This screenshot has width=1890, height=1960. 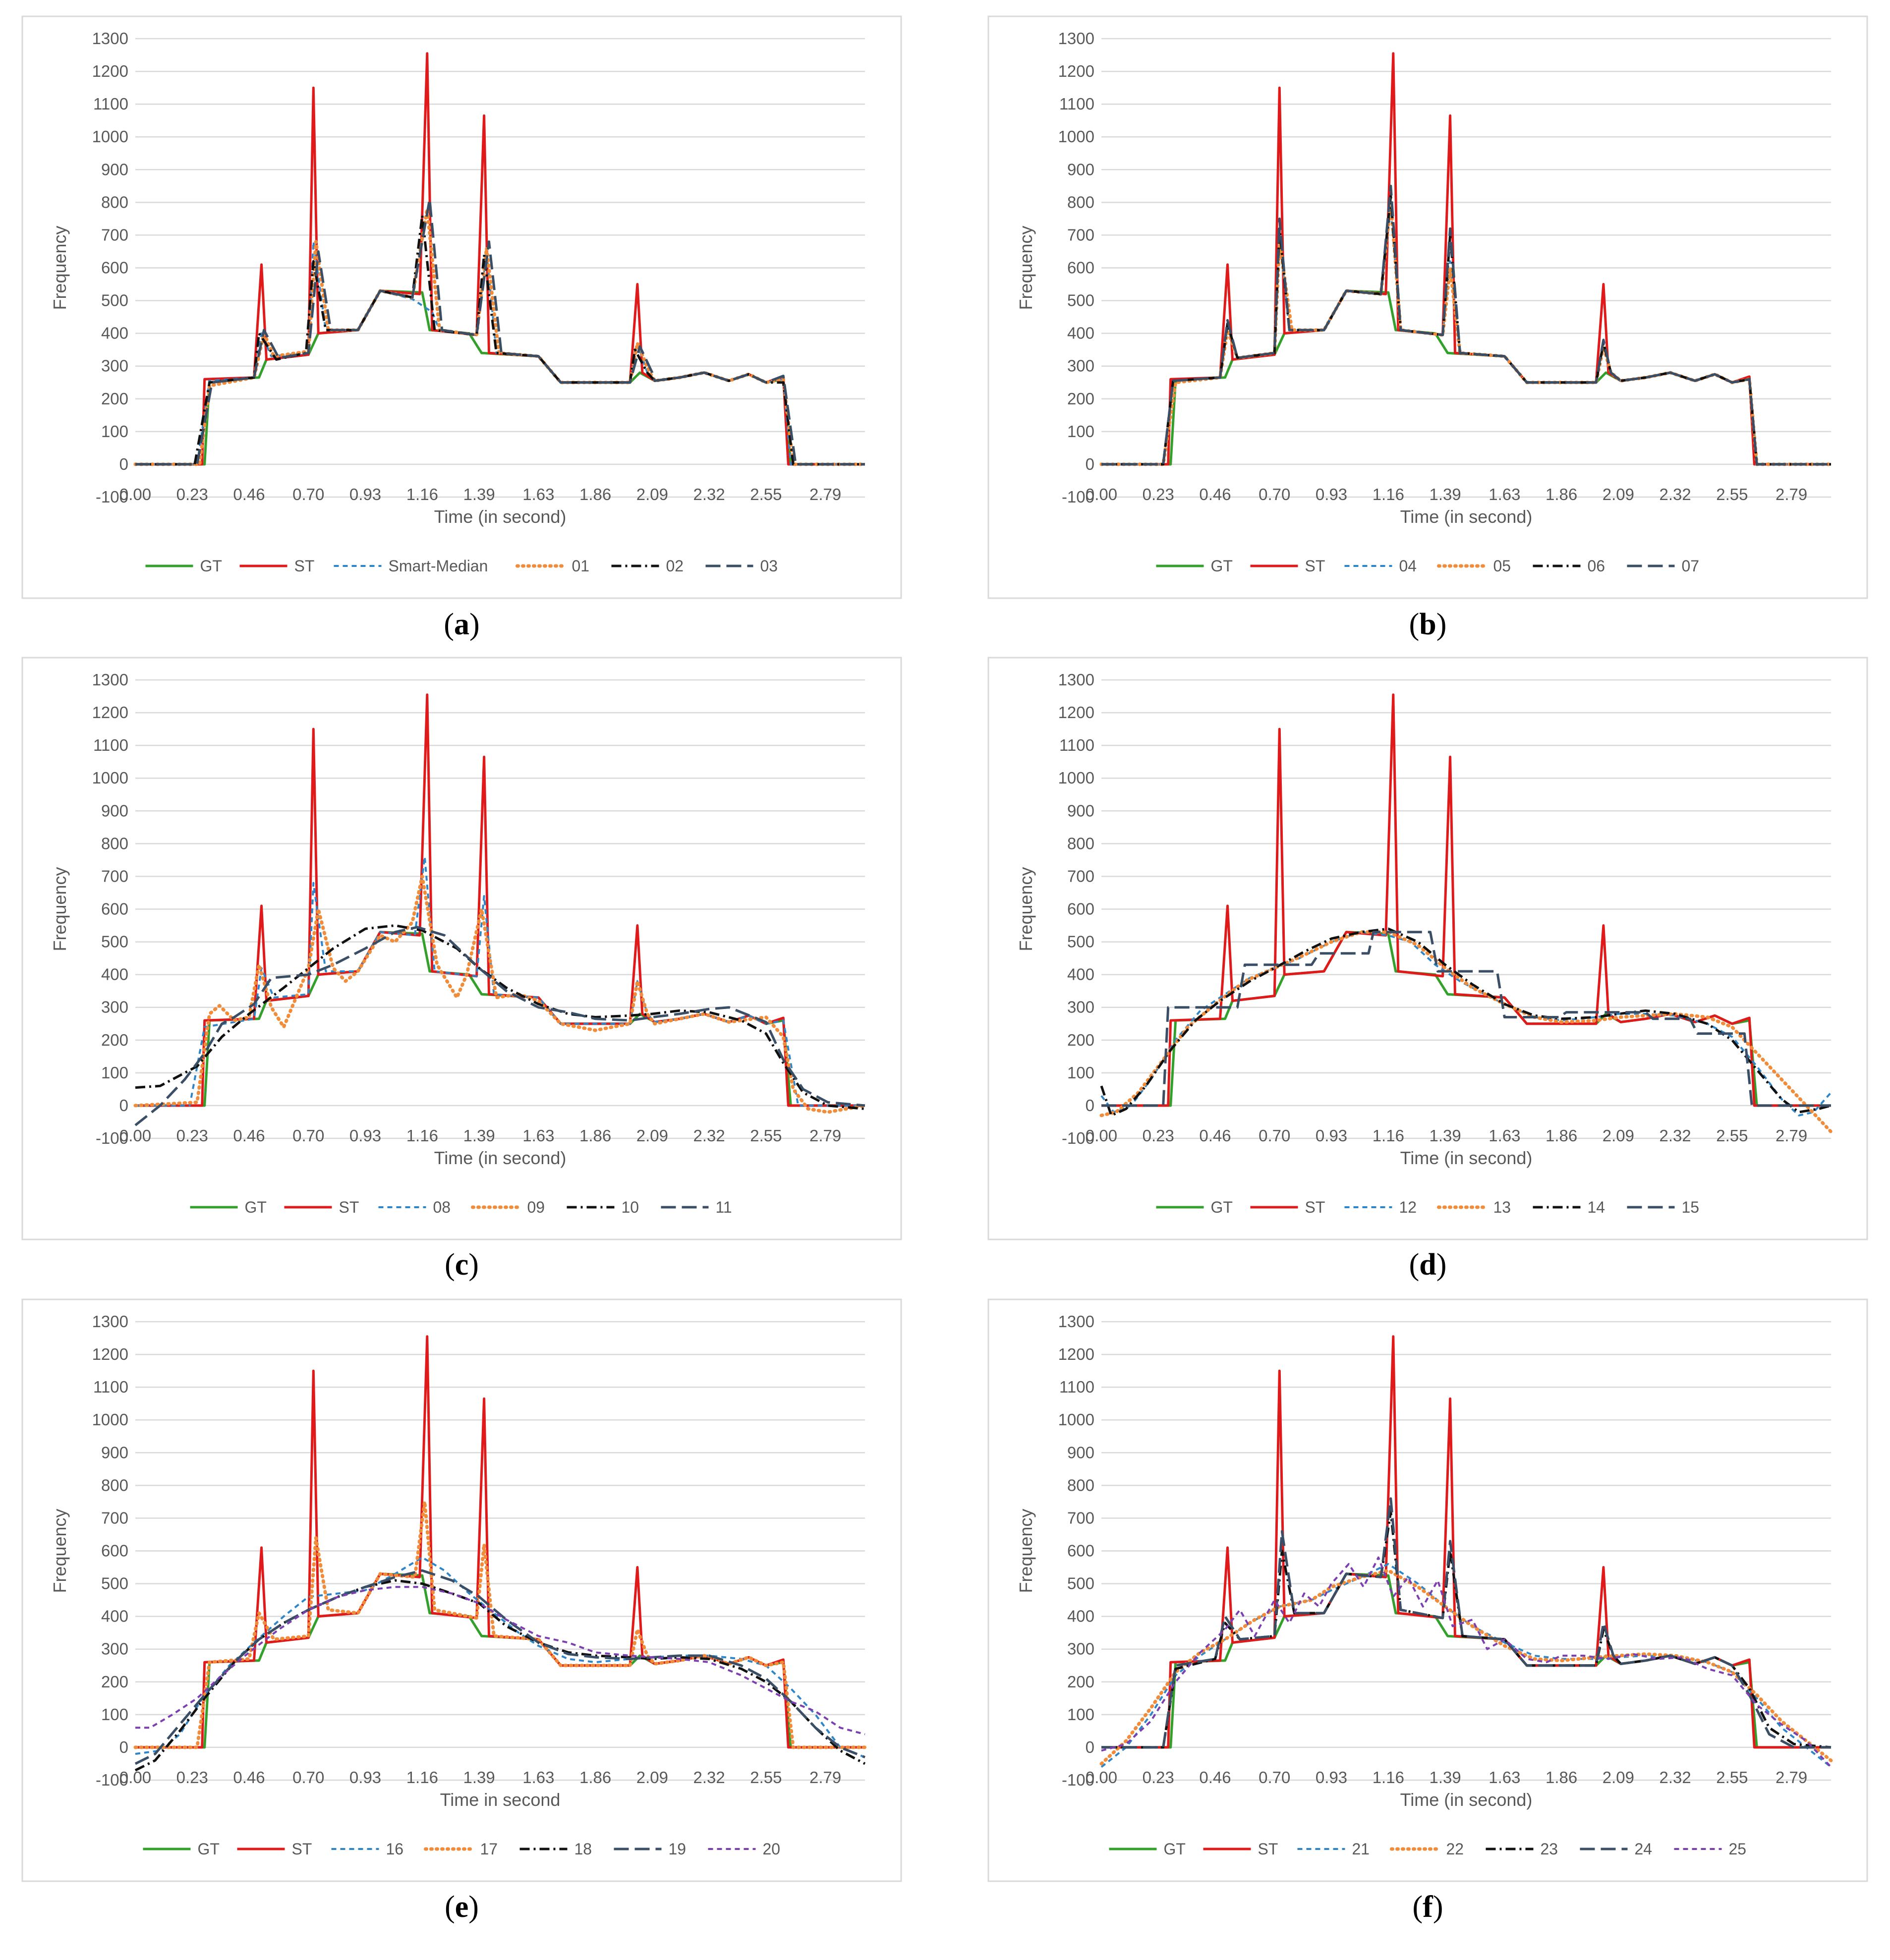 I want to click on legend-item: 04, so click(x=1380, y=566).